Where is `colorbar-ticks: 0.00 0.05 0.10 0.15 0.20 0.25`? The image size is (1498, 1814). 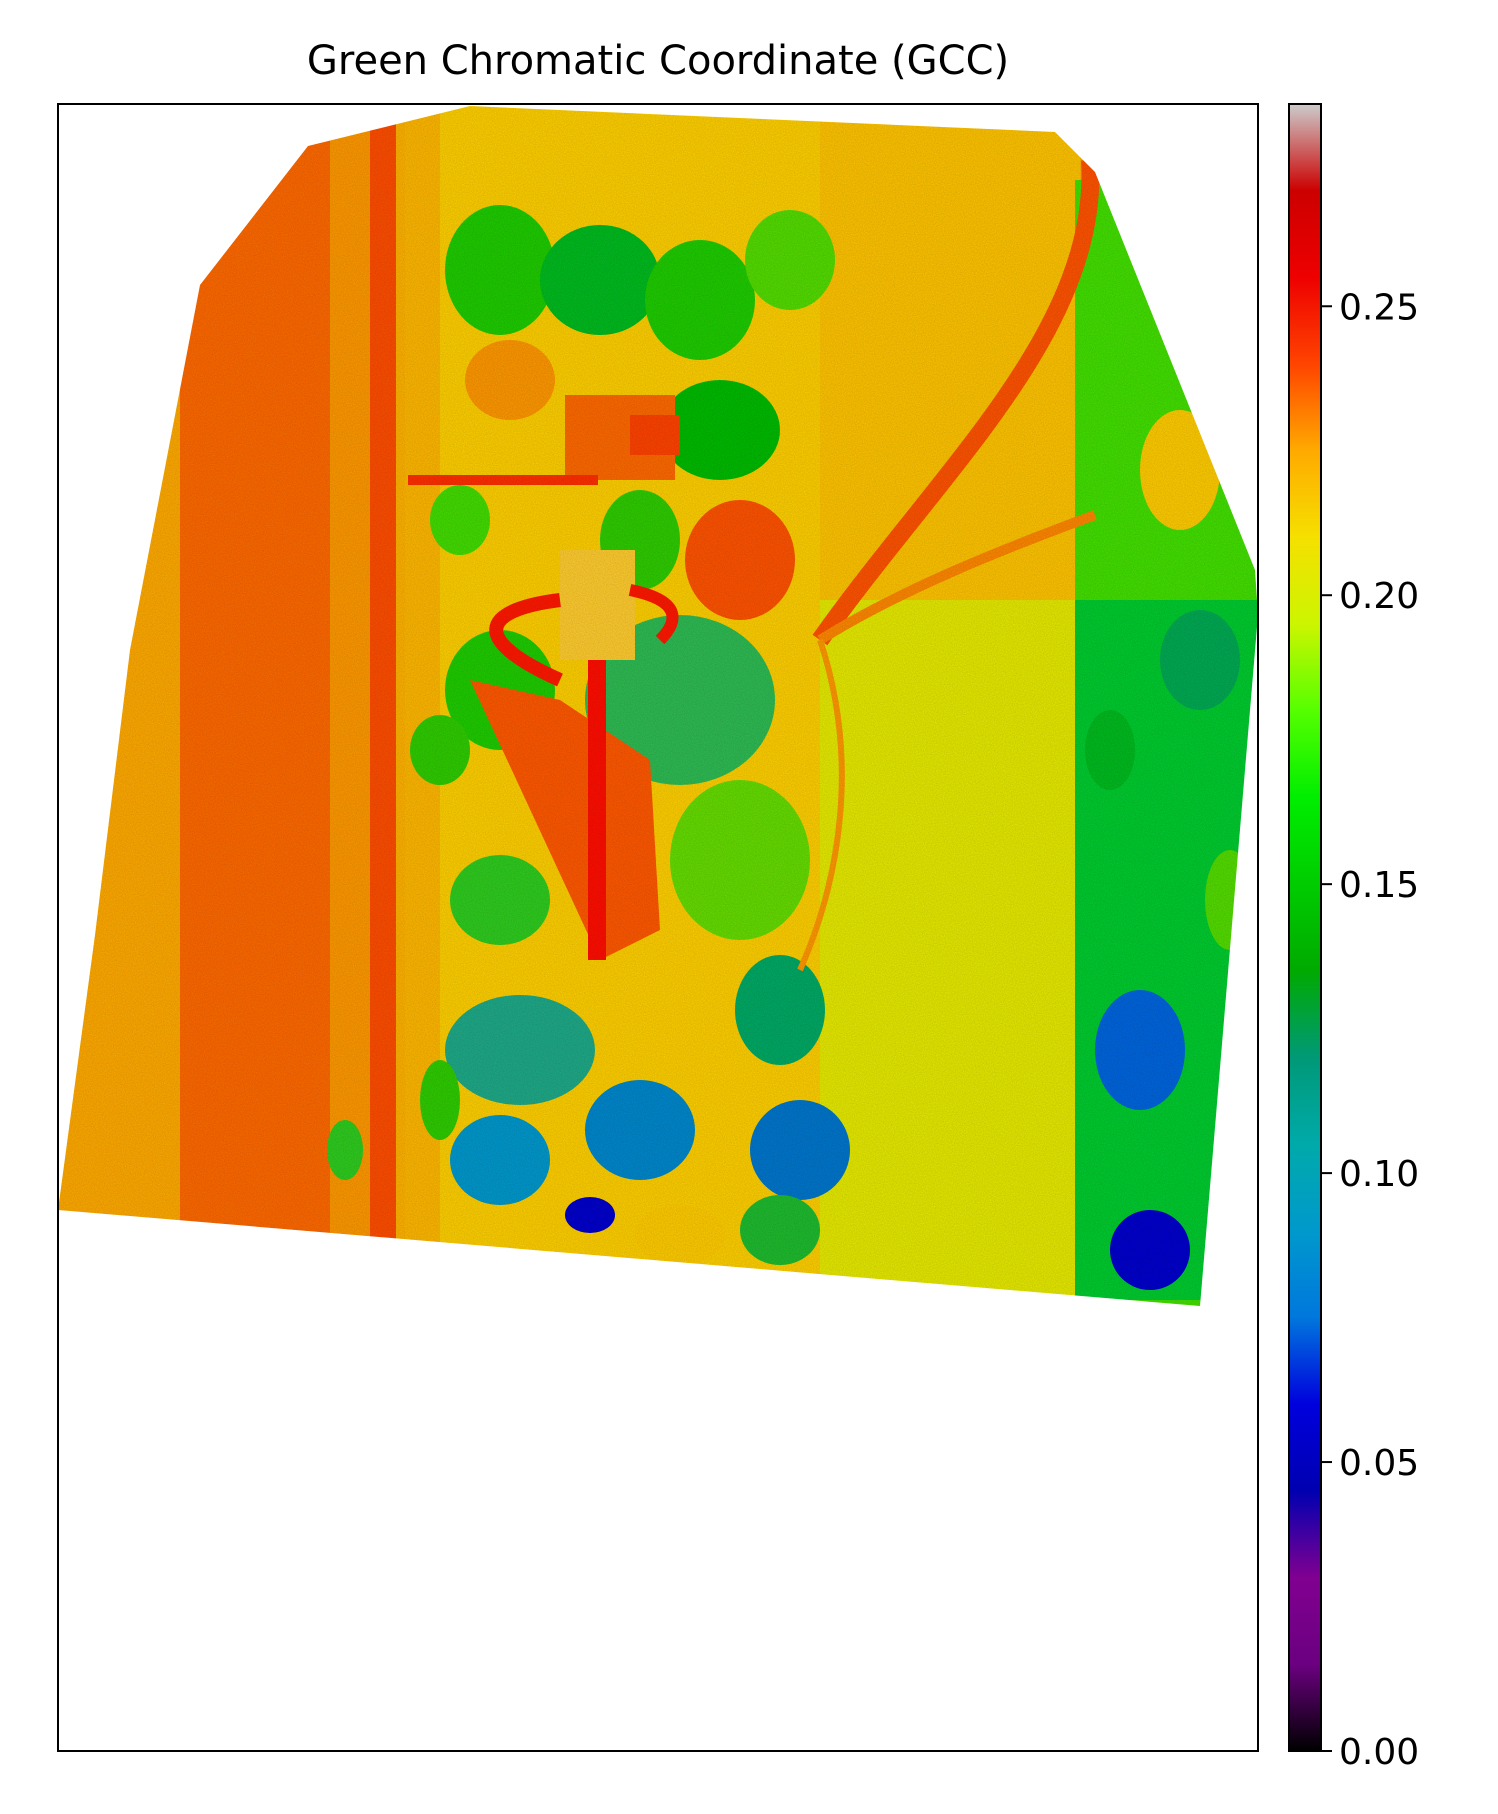 colorbar-ticks: 0.00 0.05 0.10 0.15 0.20 0.25 is located at coordinates (1370, 1030).